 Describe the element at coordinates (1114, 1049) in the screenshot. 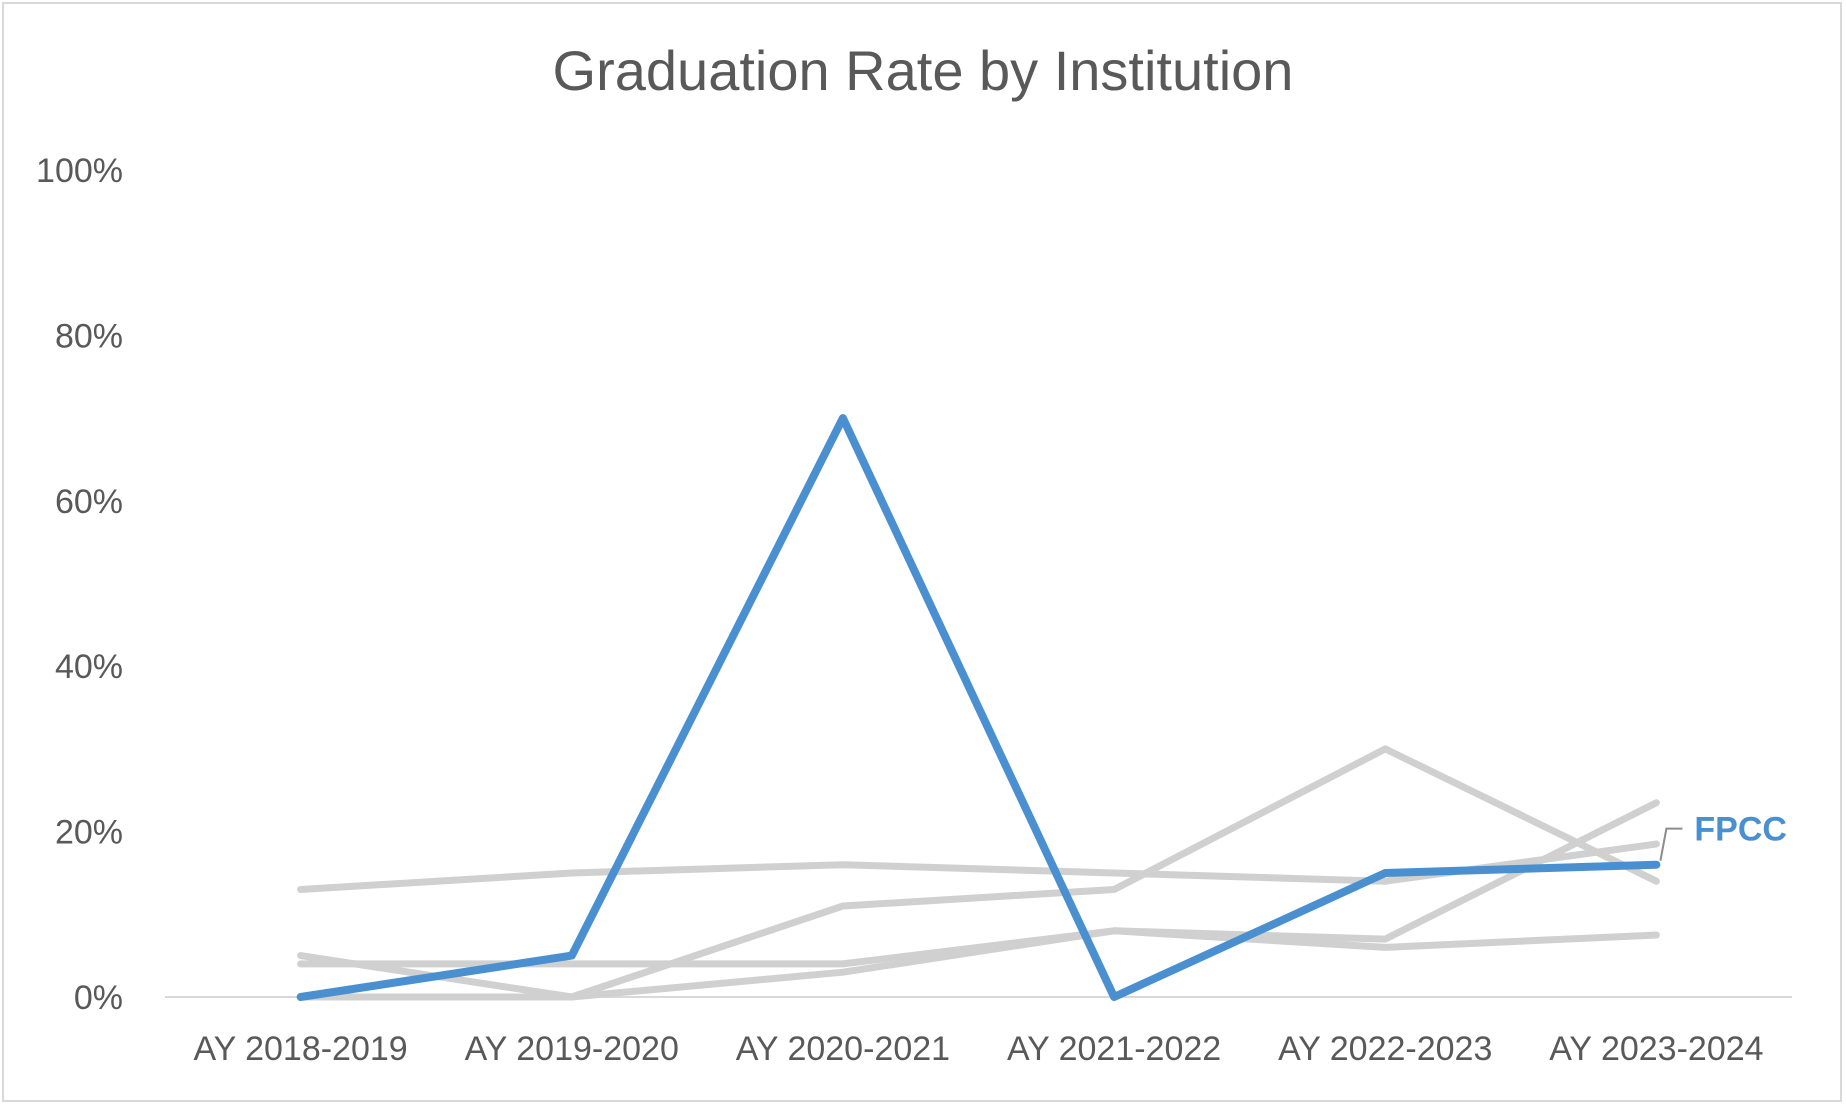

I see `x-tick-label: AY 2021-2022` at that location.